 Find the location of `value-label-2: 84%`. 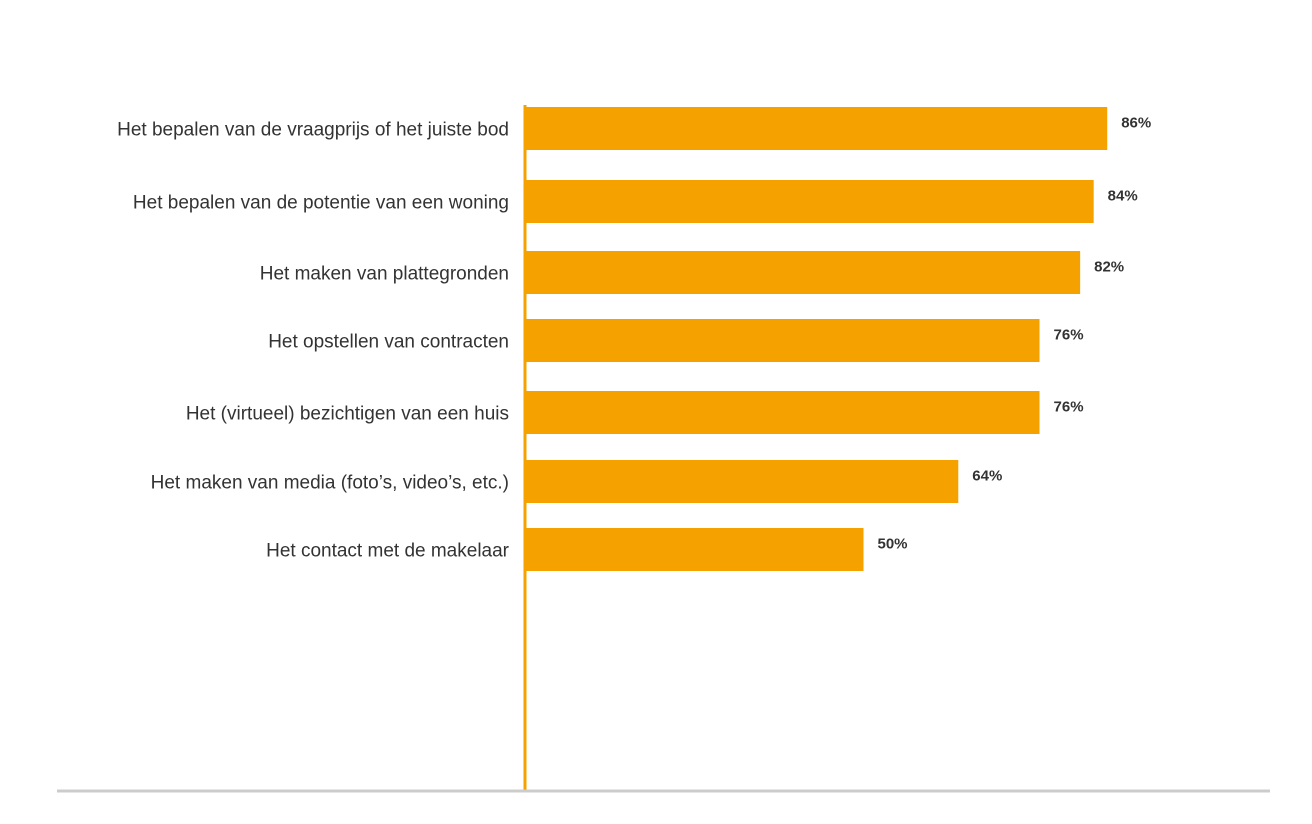

value-label-2: 84% is located at coordinates (1123, 196).